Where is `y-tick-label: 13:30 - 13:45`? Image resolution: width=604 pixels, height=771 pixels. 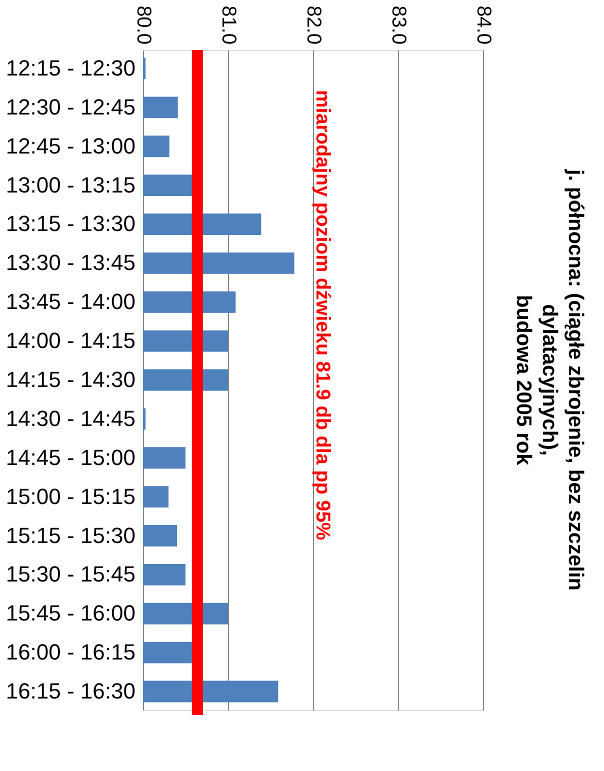
y-tick-label: 13:30 - 13:45 is located at coordinates (71, 263).